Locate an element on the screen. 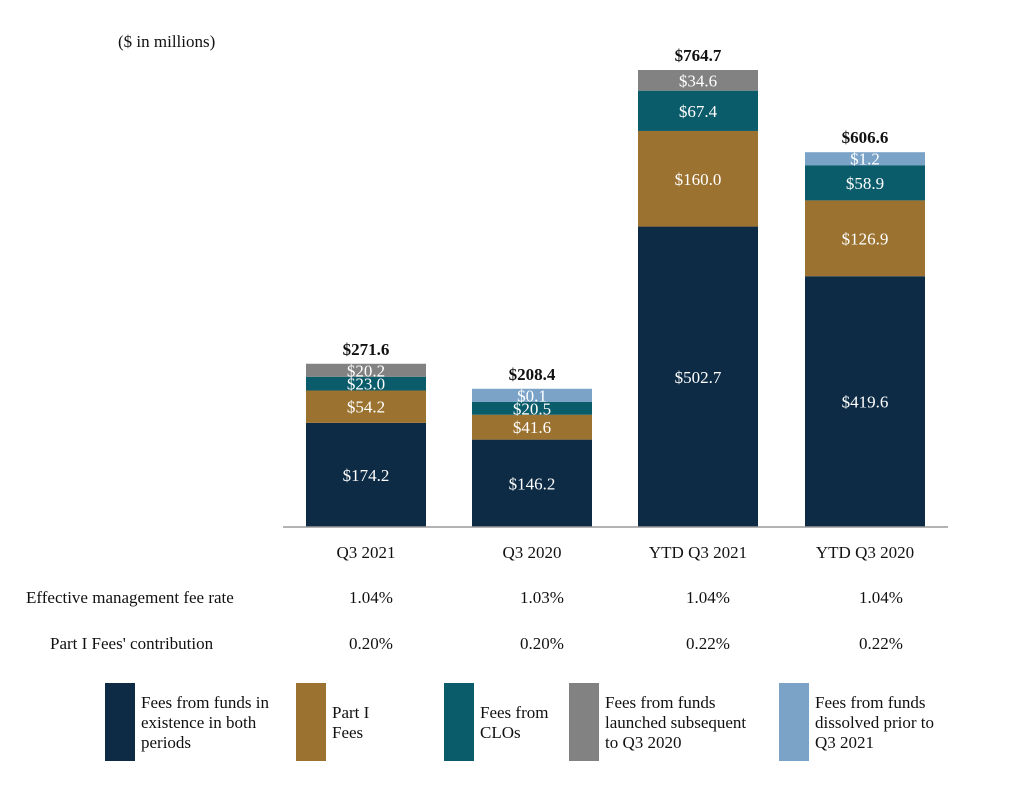  data-label-clo-ytd-q3-2021: $67.4 is located at coordinates (698, 111).